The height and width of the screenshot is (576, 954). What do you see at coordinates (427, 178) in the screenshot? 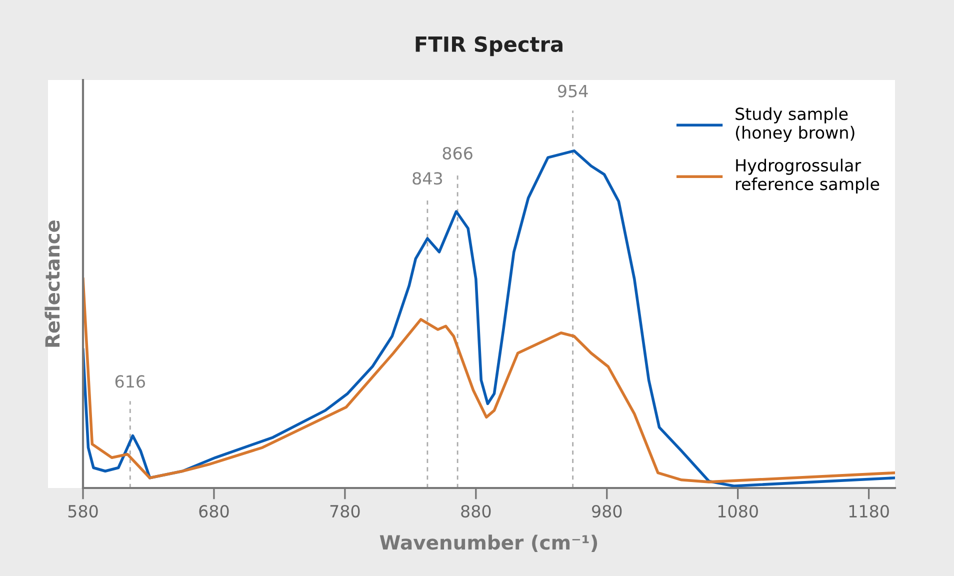
I see `ref-line-label: 843` at bounding box center [427, 178].